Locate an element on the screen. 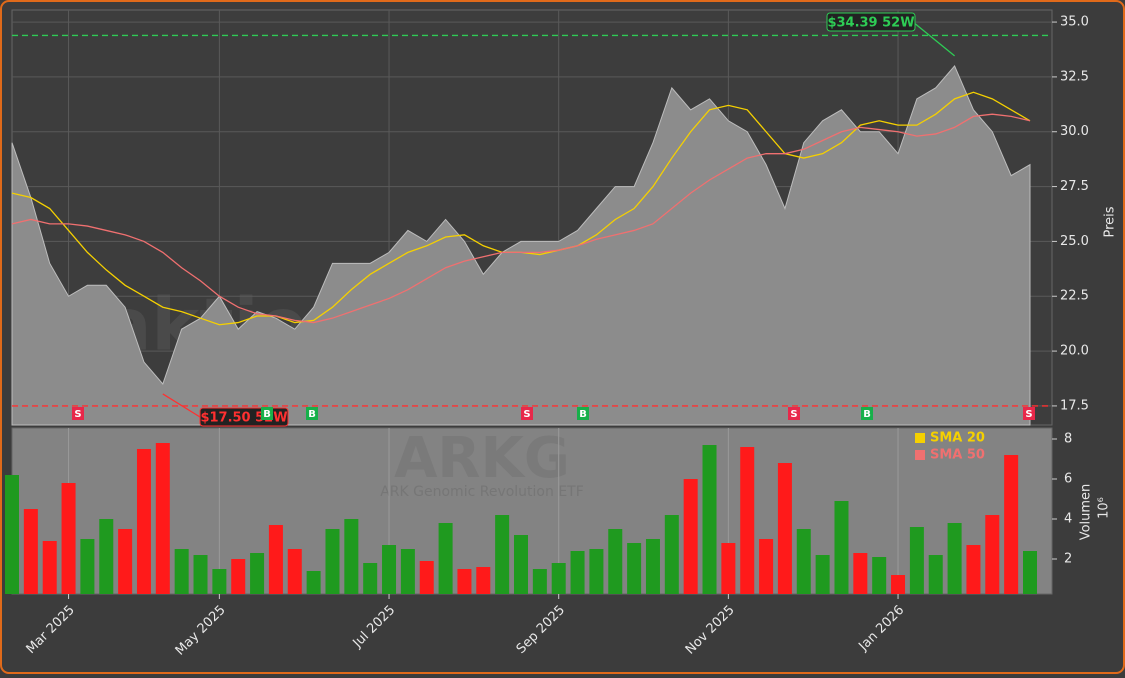 The image size is (1125, 678). y-tick-label: 30.0 is located at coordinates (1074, 131).